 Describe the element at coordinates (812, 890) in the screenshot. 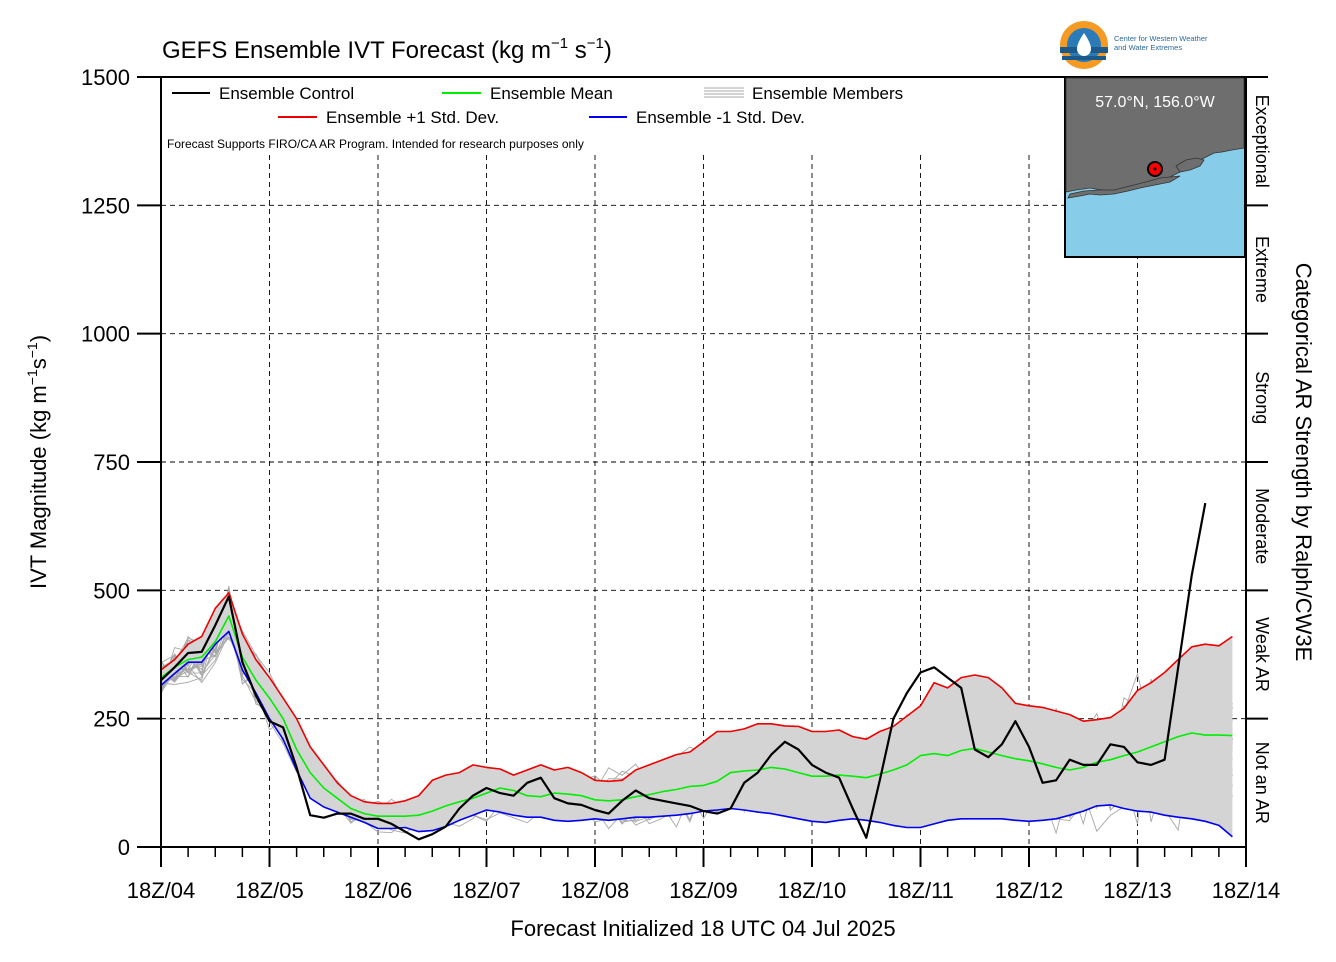

I see `x-tick-label: 18Z/10` at that location.